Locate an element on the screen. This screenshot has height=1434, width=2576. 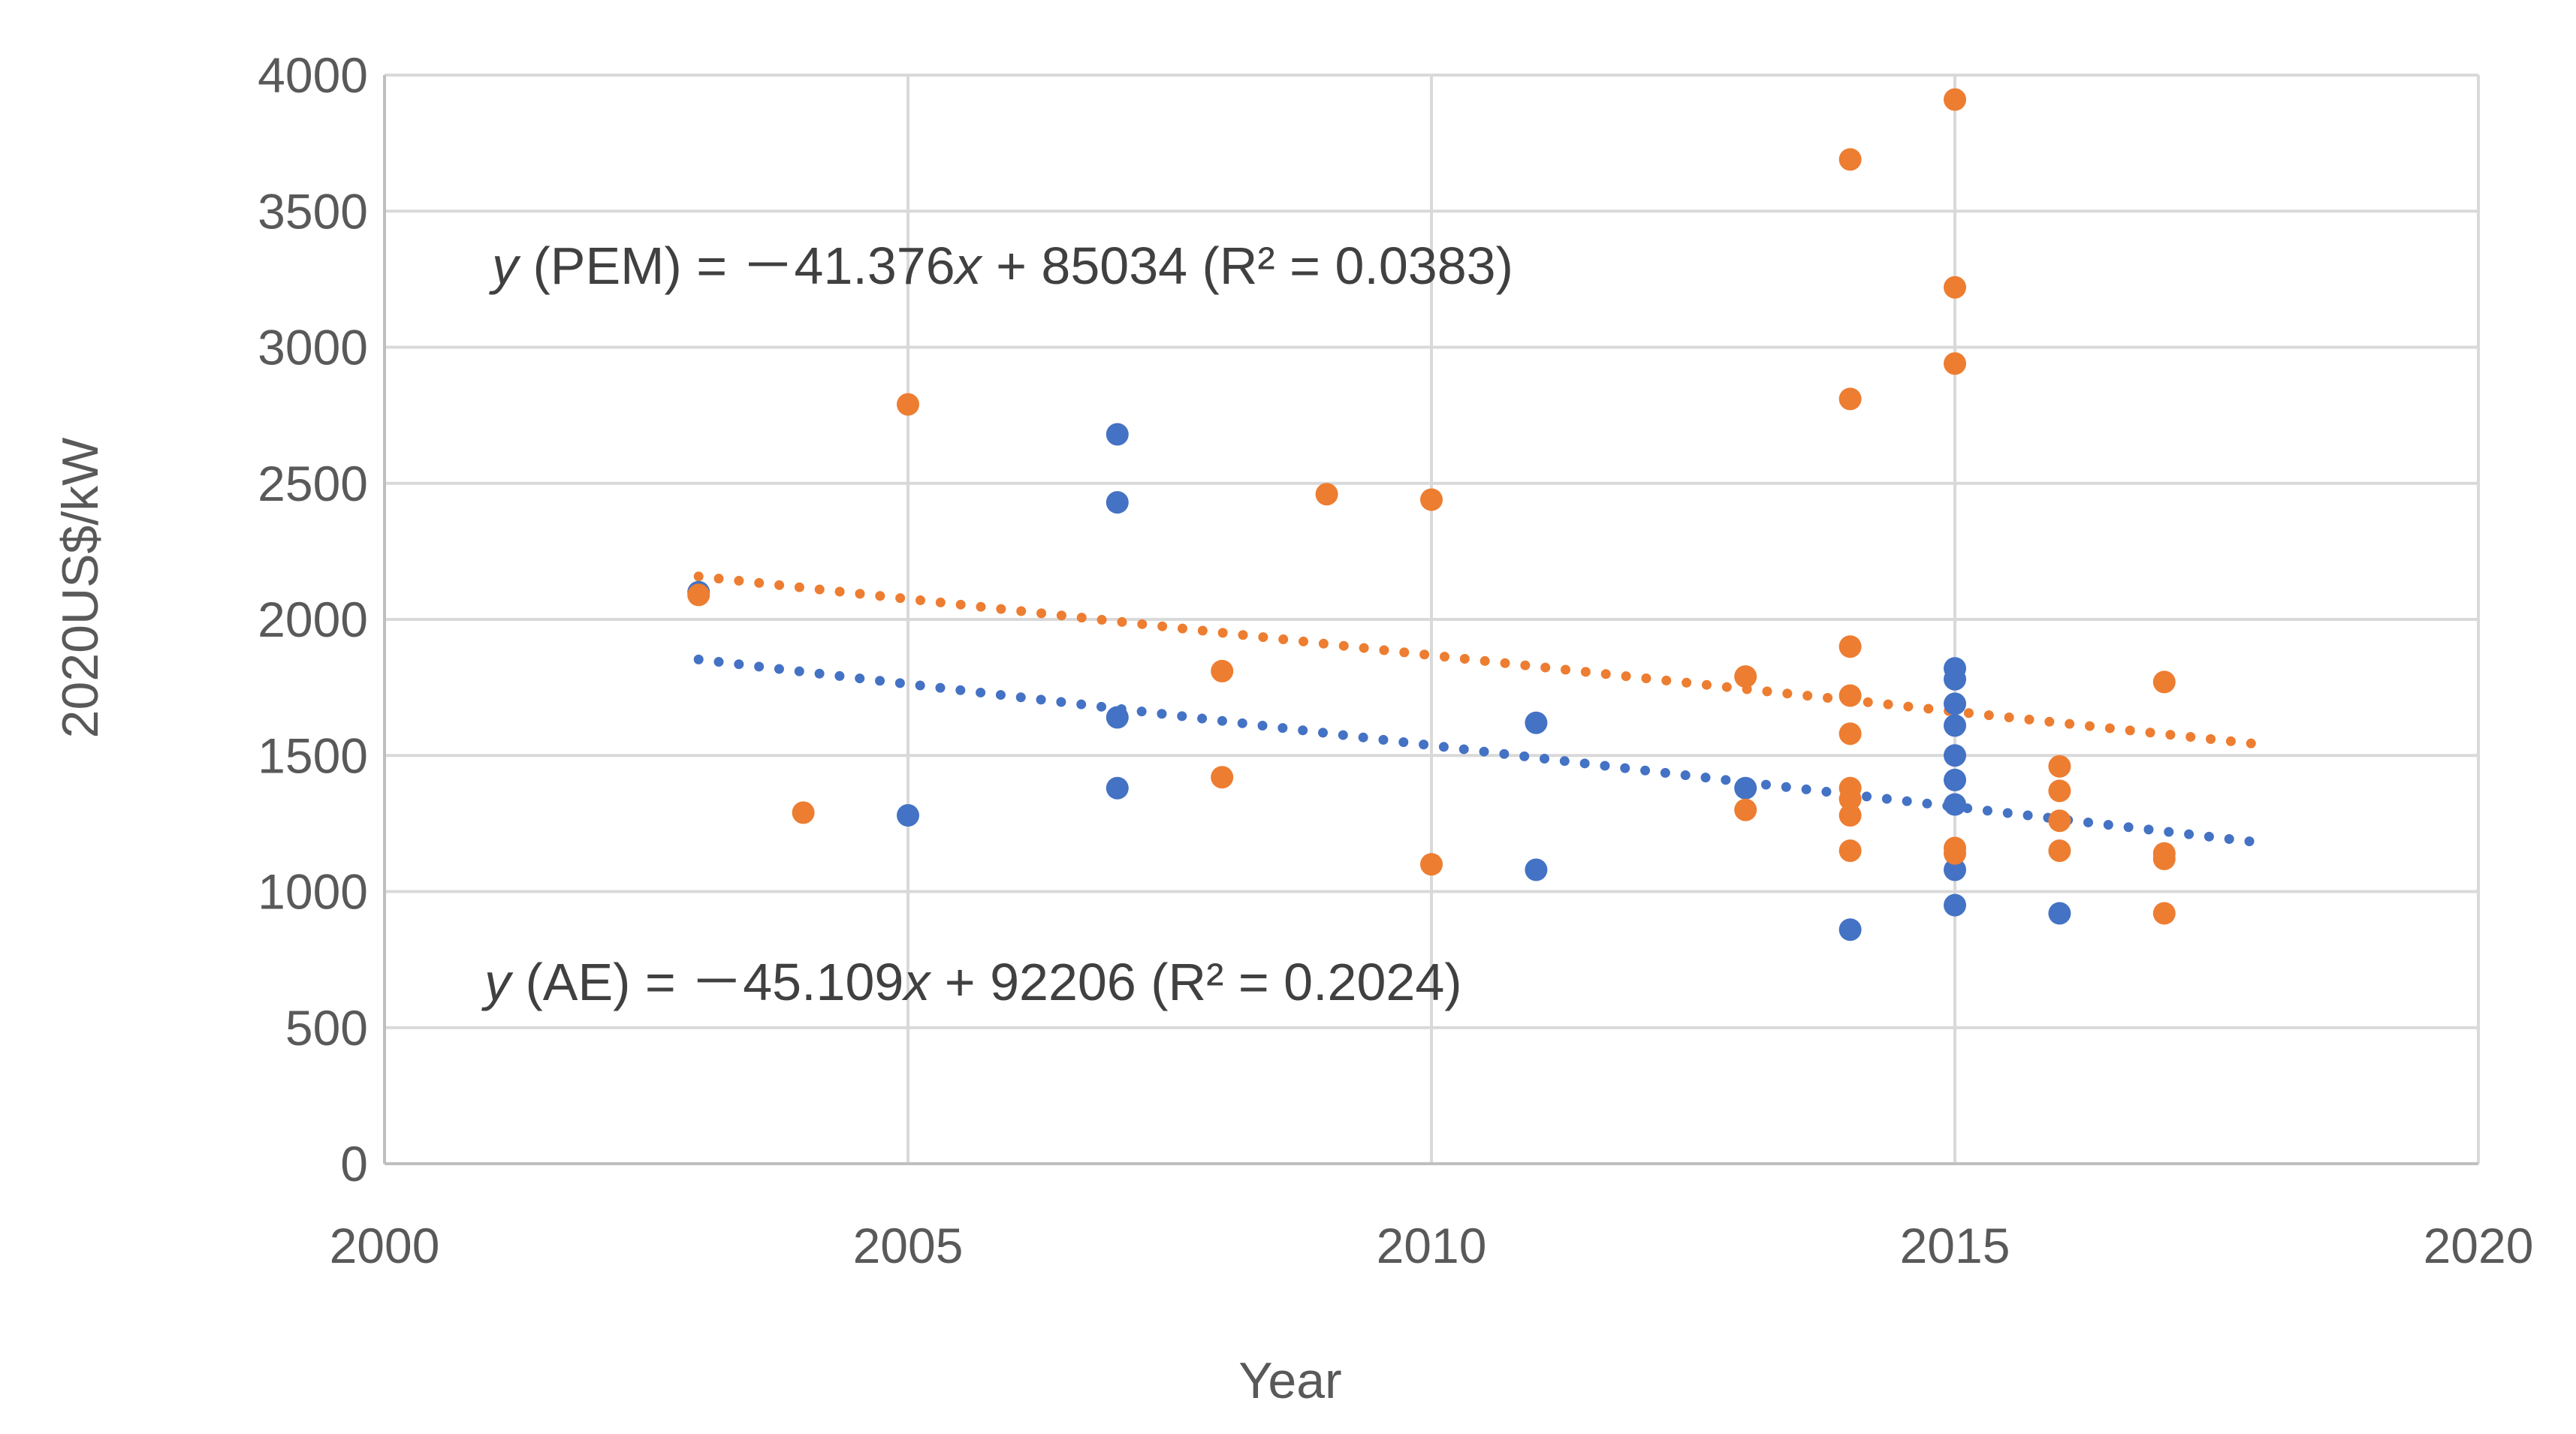
x-tick-label: 2005 is located at coordinates (908, 1246).